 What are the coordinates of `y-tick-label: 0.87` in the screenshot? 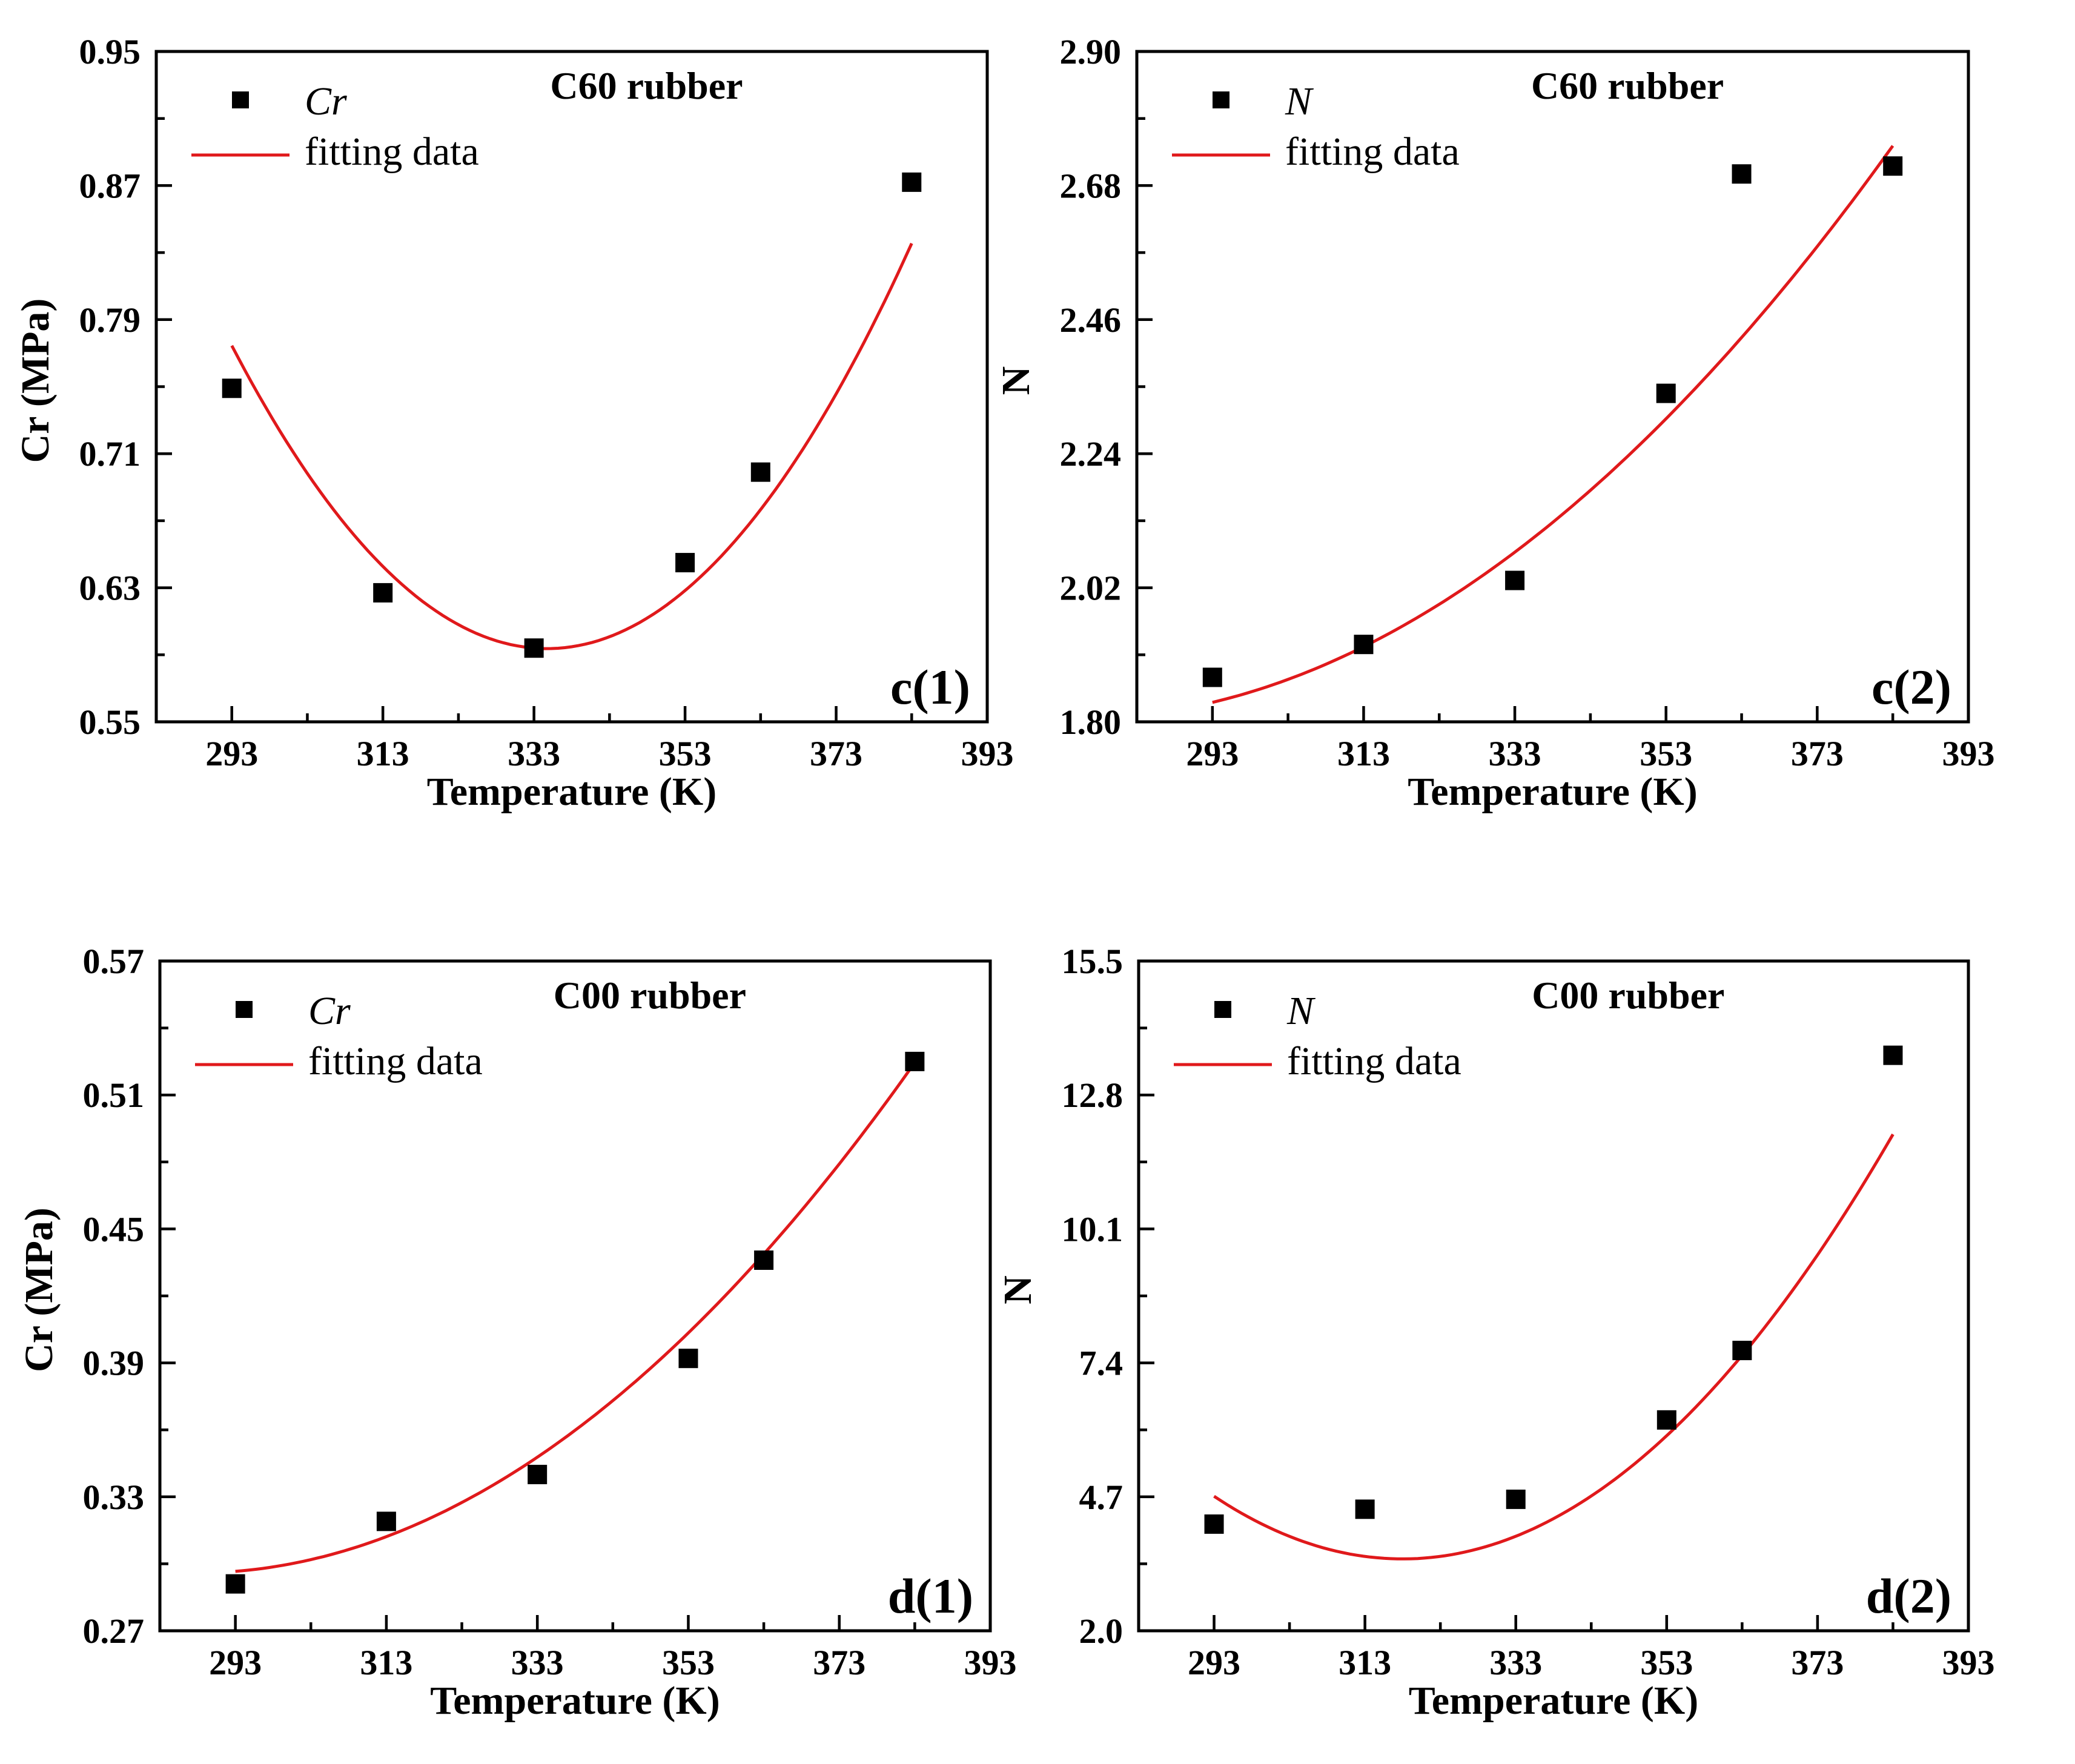 It's located at (110, 185).